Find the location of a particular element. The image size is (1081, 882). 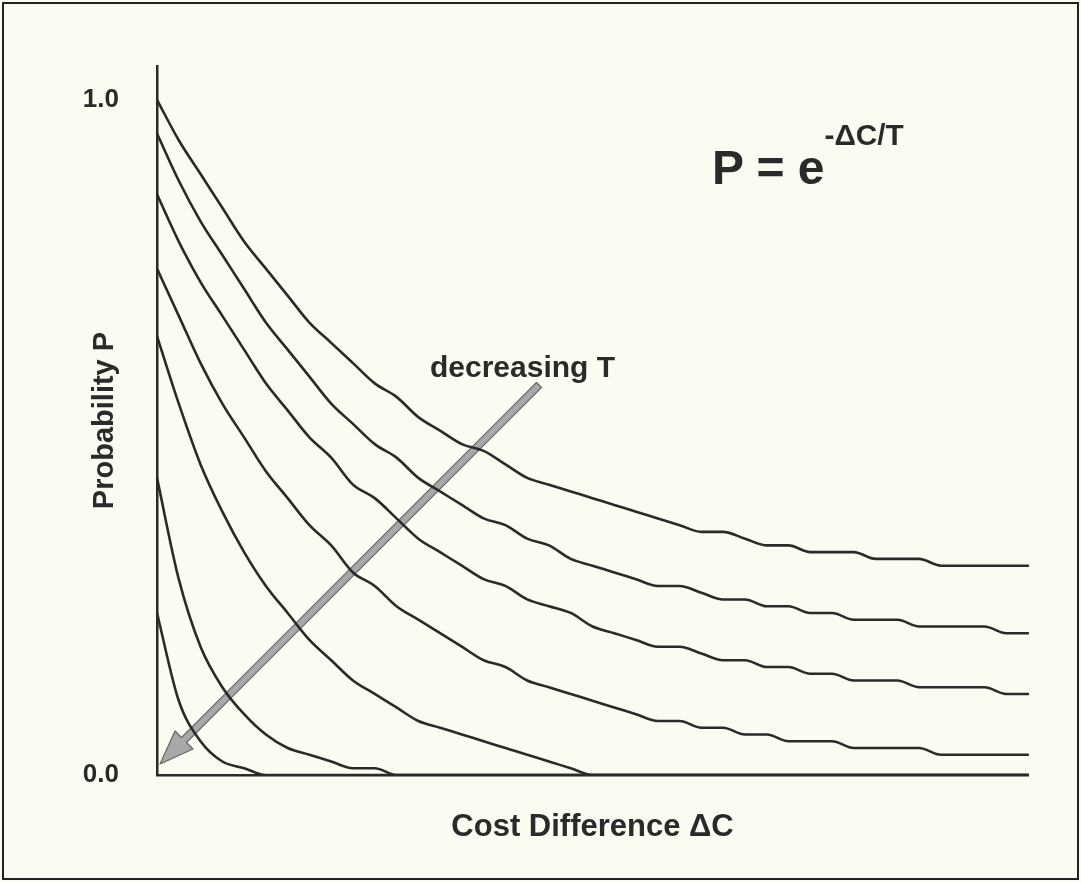

y-tick-label: 0.0 is located at coordinates (100, 773).